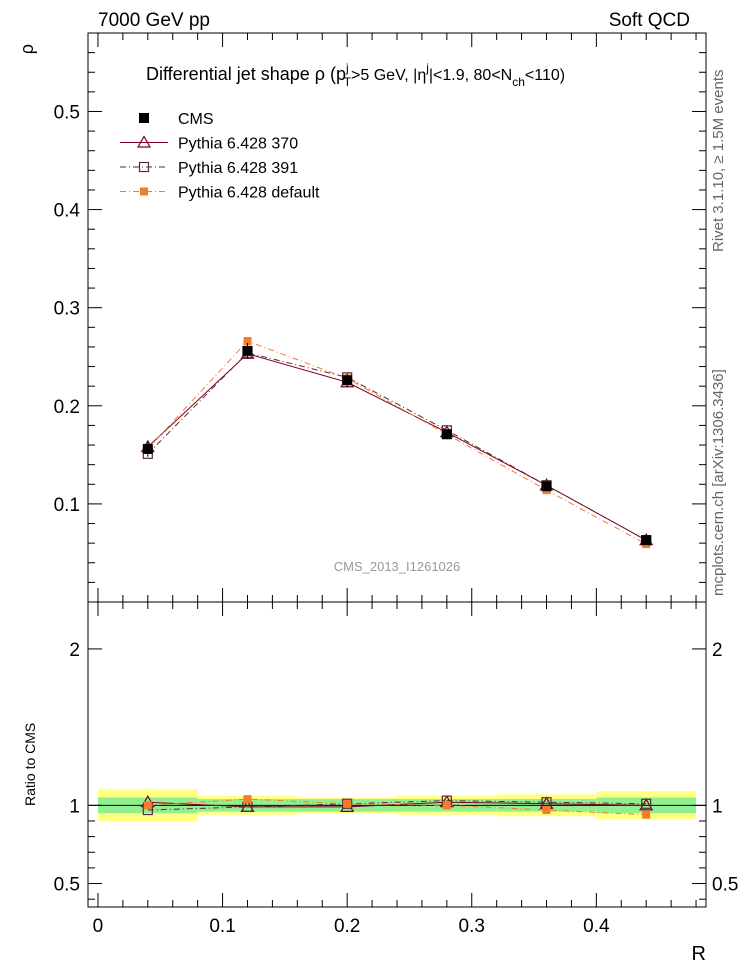 The height and width of the screenshot is (972, 746). I want to click on ratio-y-tick-label-right: 0.5, so click(725, 885).